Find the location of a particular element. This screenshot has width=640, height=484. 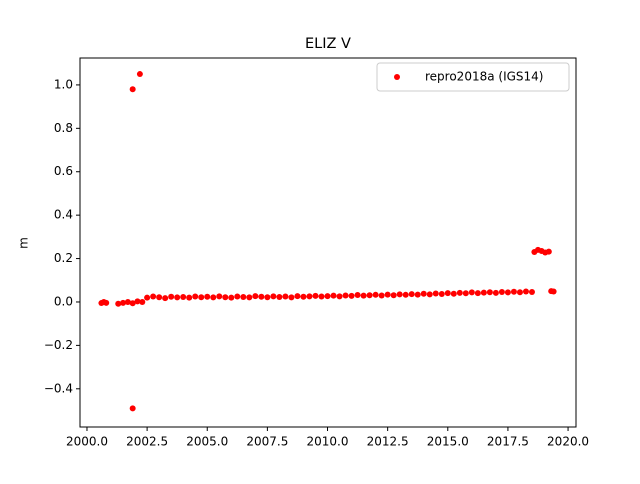

x-tick-label: 2020.0 is located at coordinates (568, 442).